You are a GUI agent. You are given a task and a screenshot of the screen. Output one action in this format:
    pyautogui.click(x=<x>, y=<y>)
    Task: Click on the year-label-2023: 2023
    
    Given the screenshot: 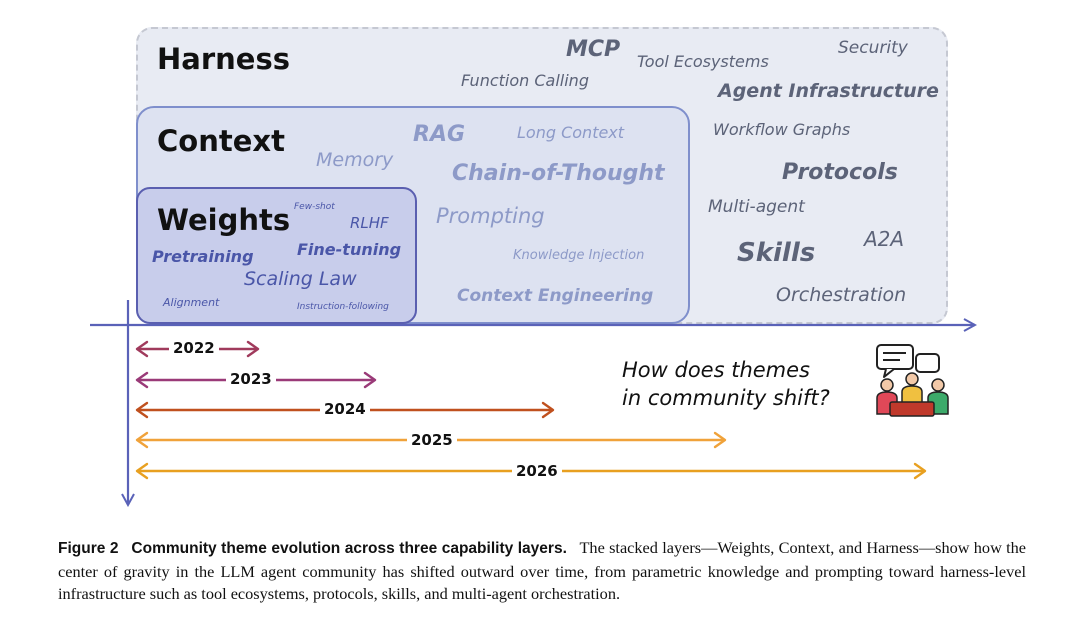 What is the action you would take?
    pyautogui.click(x=251, y=379)
    